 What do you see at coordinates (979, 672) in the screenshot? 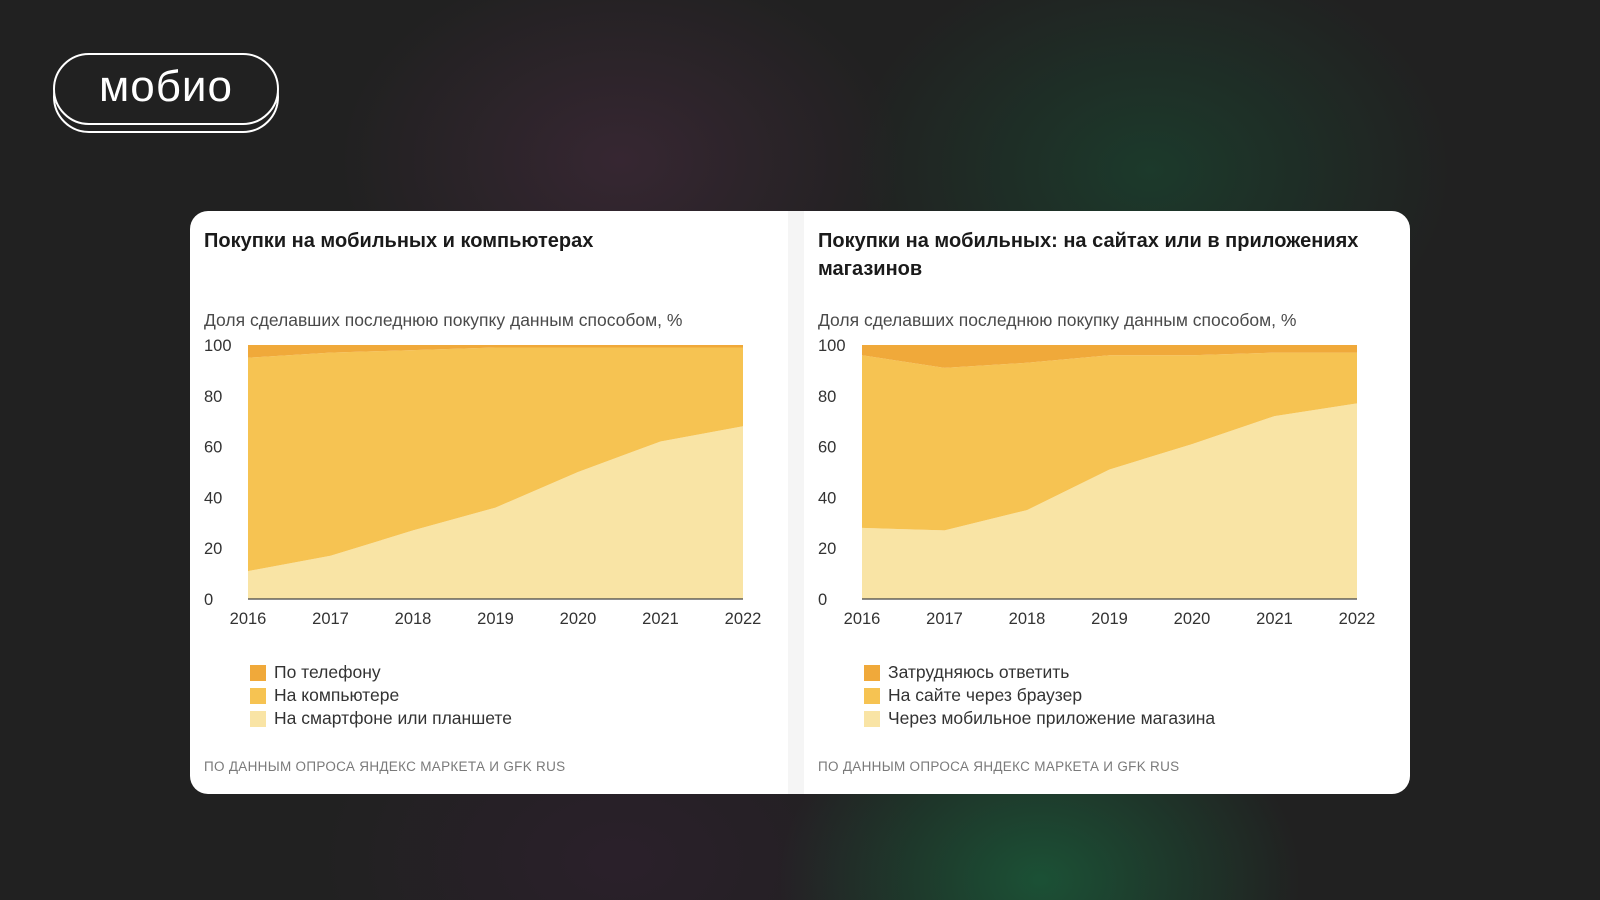
I see `legend-label: Затрудняюсь ответить` at bounding box center [979, 672].